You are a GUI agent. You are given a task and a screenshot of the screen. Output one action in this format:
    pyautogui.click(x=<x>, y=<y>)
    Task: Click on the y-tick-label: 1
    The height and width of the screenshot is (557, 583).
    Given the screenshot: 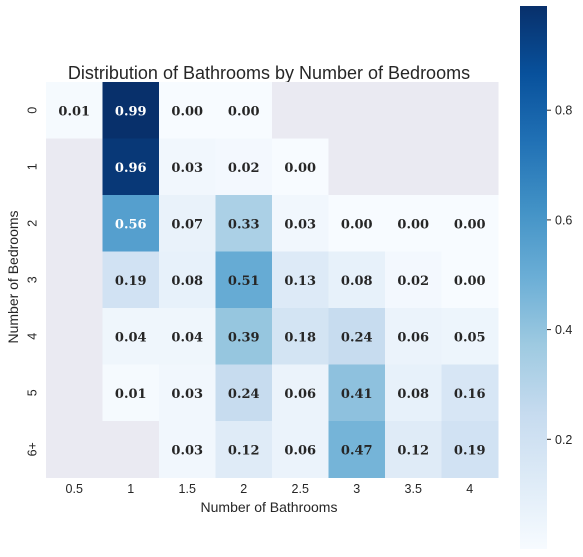 What is the action you would take?
    pyautogui.click(x=32, y=166)
    